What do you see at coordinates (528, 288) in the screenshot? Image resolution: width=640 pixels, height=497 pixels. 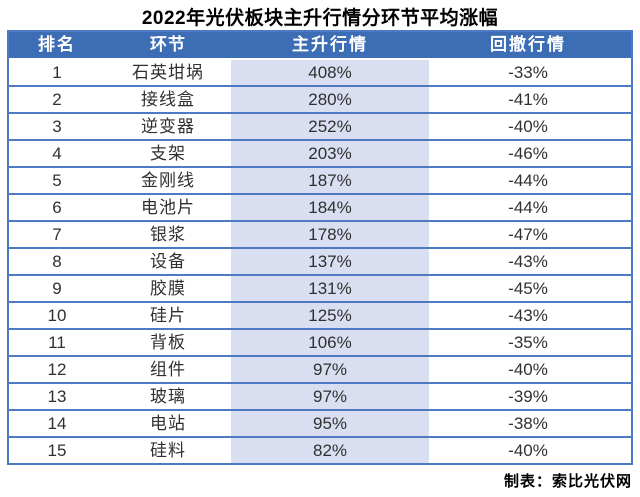 I see `cell-pullback: -45%` at bounding box center [528, 288].